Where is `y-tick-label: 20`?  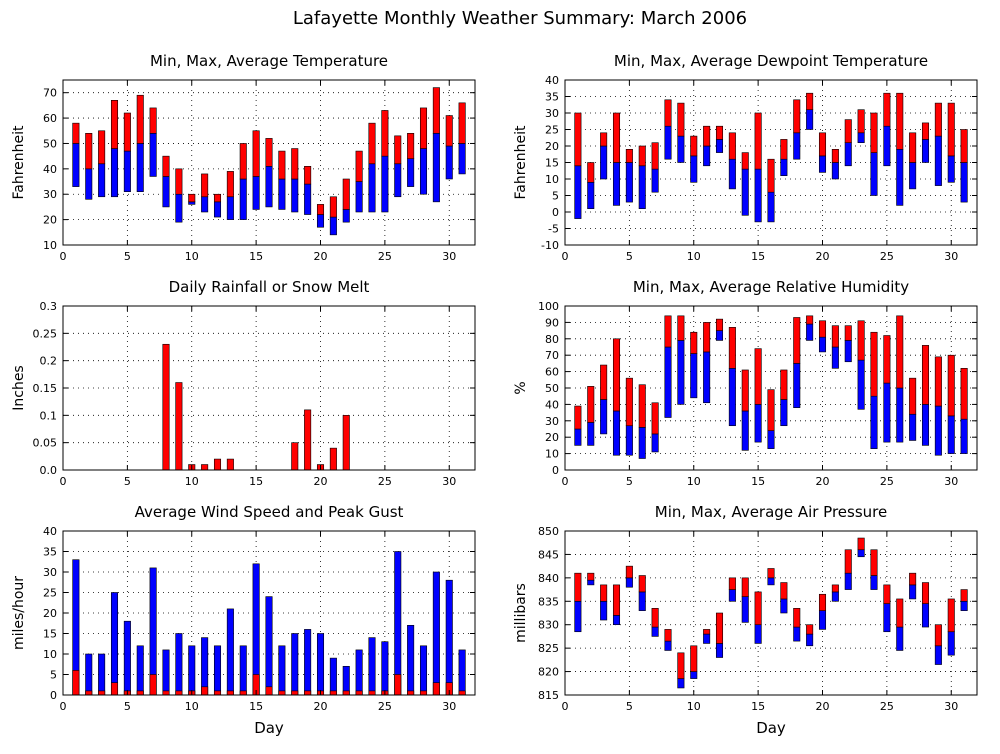 y-tick-label: 20 is located at coordinates (50, 613).